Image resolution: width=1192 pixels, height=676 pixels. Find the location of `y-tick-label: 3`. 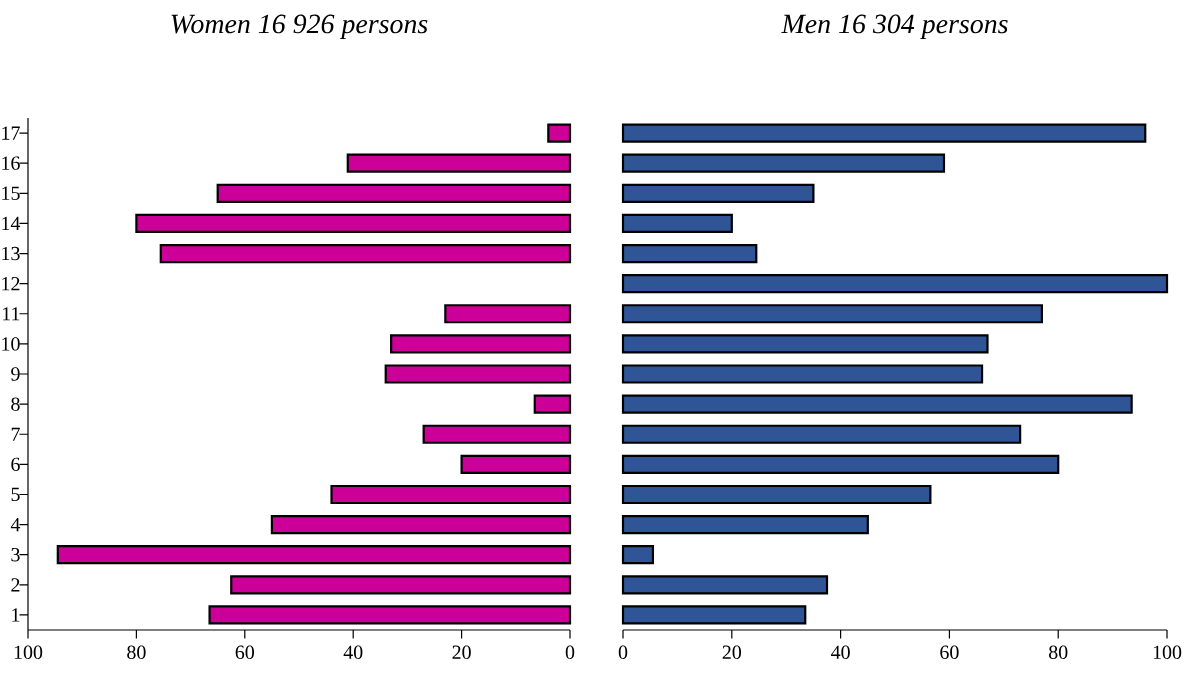

y-tick-label: 3 is located at coordinates (15, 555).